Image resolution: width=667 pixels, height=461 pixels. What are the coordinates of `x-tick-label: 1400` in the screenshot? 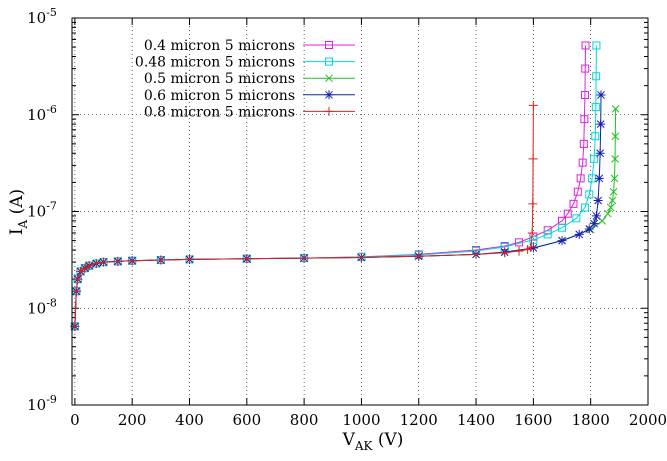 It's located at (476, 420).